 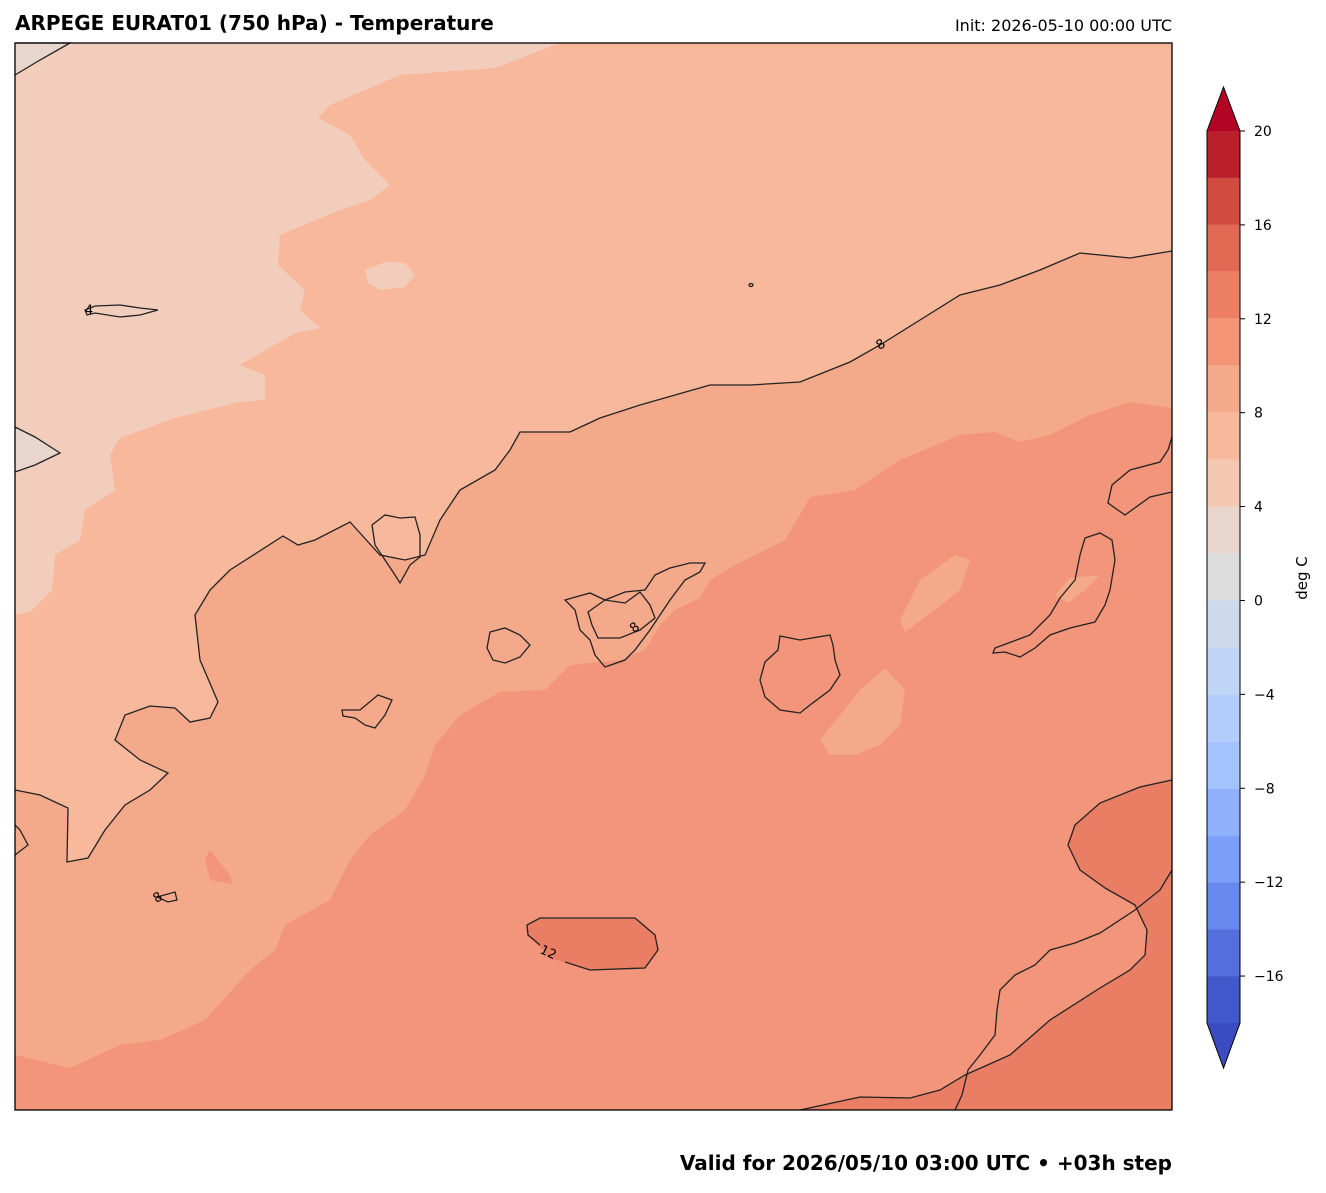 I want to click on init-time: Init: 2026-05-10 00:00 UTC, so click(x=1063, y=25).